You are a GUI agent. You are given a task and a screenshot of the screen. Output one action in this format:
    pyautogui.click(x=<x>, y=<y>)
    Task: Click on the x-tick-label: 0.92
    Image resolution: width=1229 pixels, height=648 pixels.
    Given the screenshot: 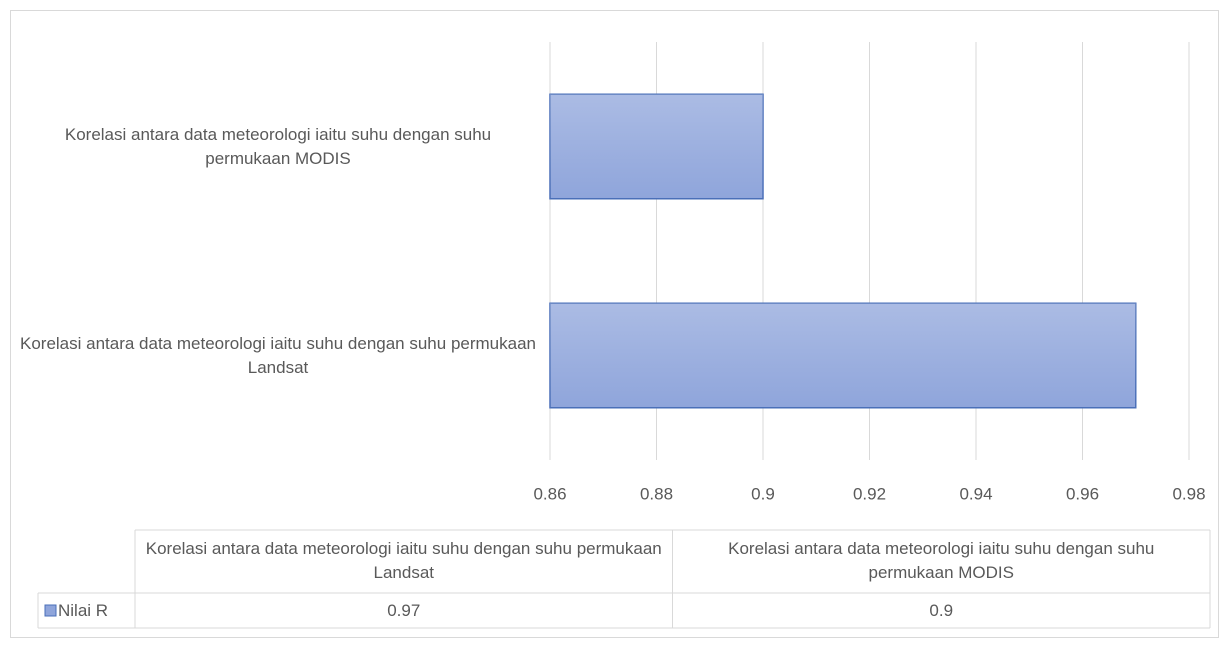 What is the action you would take?
    pyautogui.click(x=869, y=493)
    